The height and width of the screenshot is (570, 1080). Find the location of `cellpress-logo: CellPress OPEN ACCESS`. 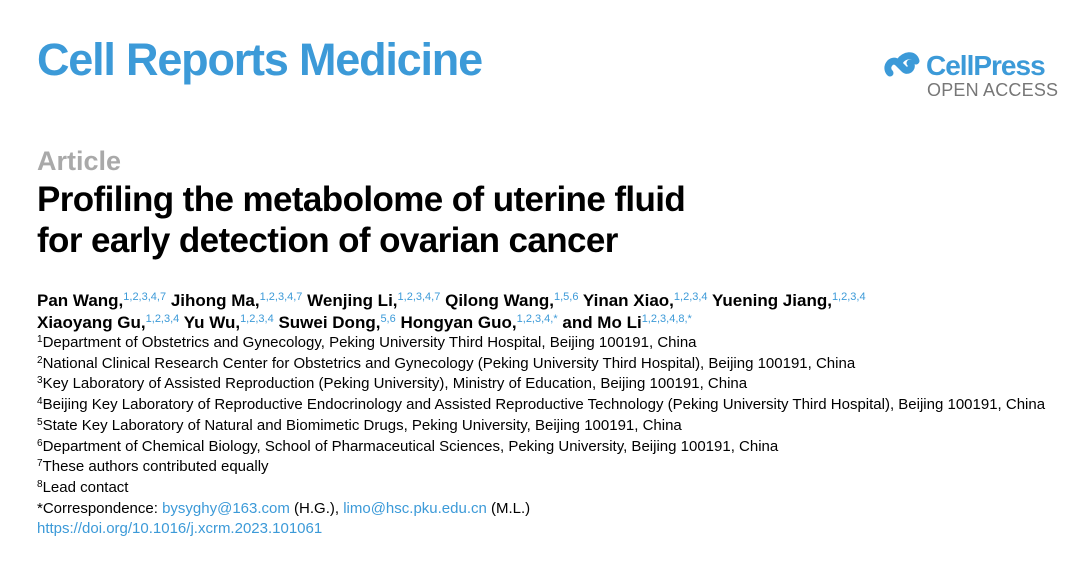

cellpress-logo: CellPress OPEN ACCESS is located at coordinates (971, 75).